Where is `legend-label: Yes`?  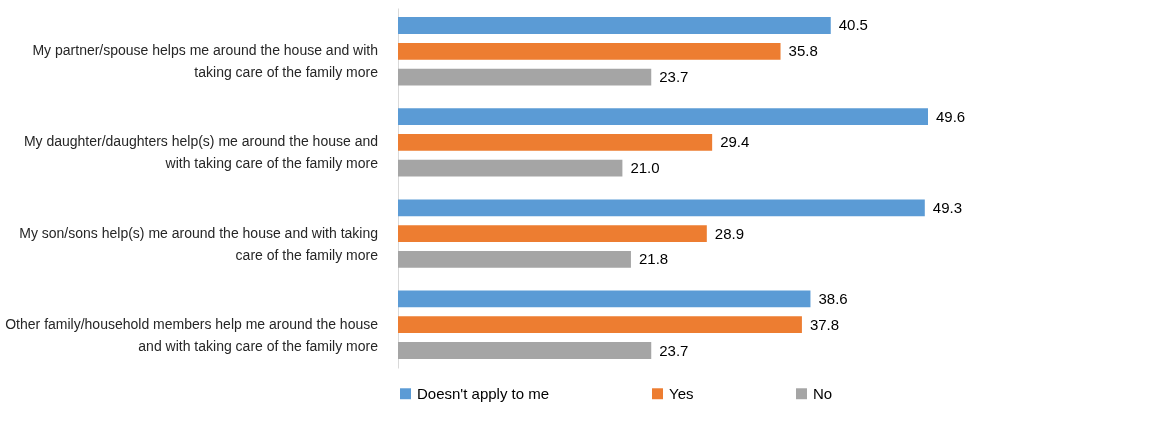 legend-label: Yes is located at coordinates (681, 393).